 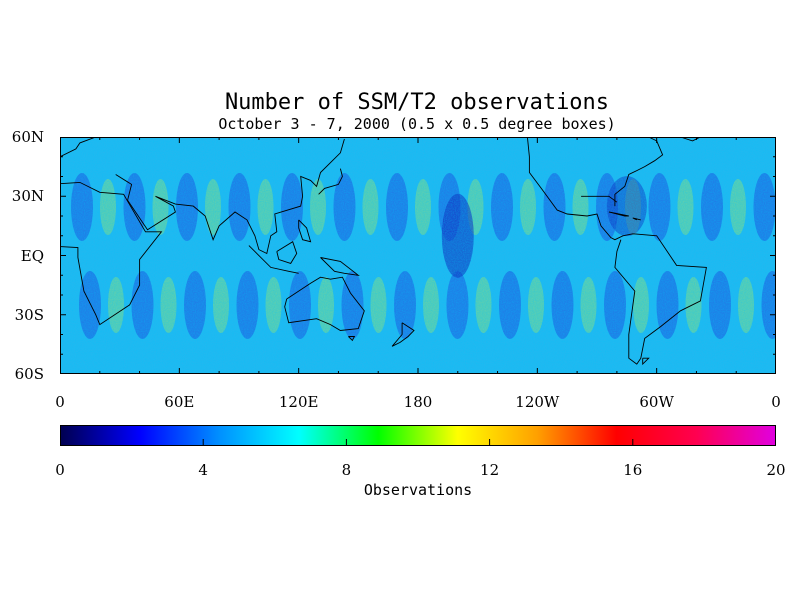 I want to click on map-title: Number of SSM/T2 observations, so click(x=417, y=102).